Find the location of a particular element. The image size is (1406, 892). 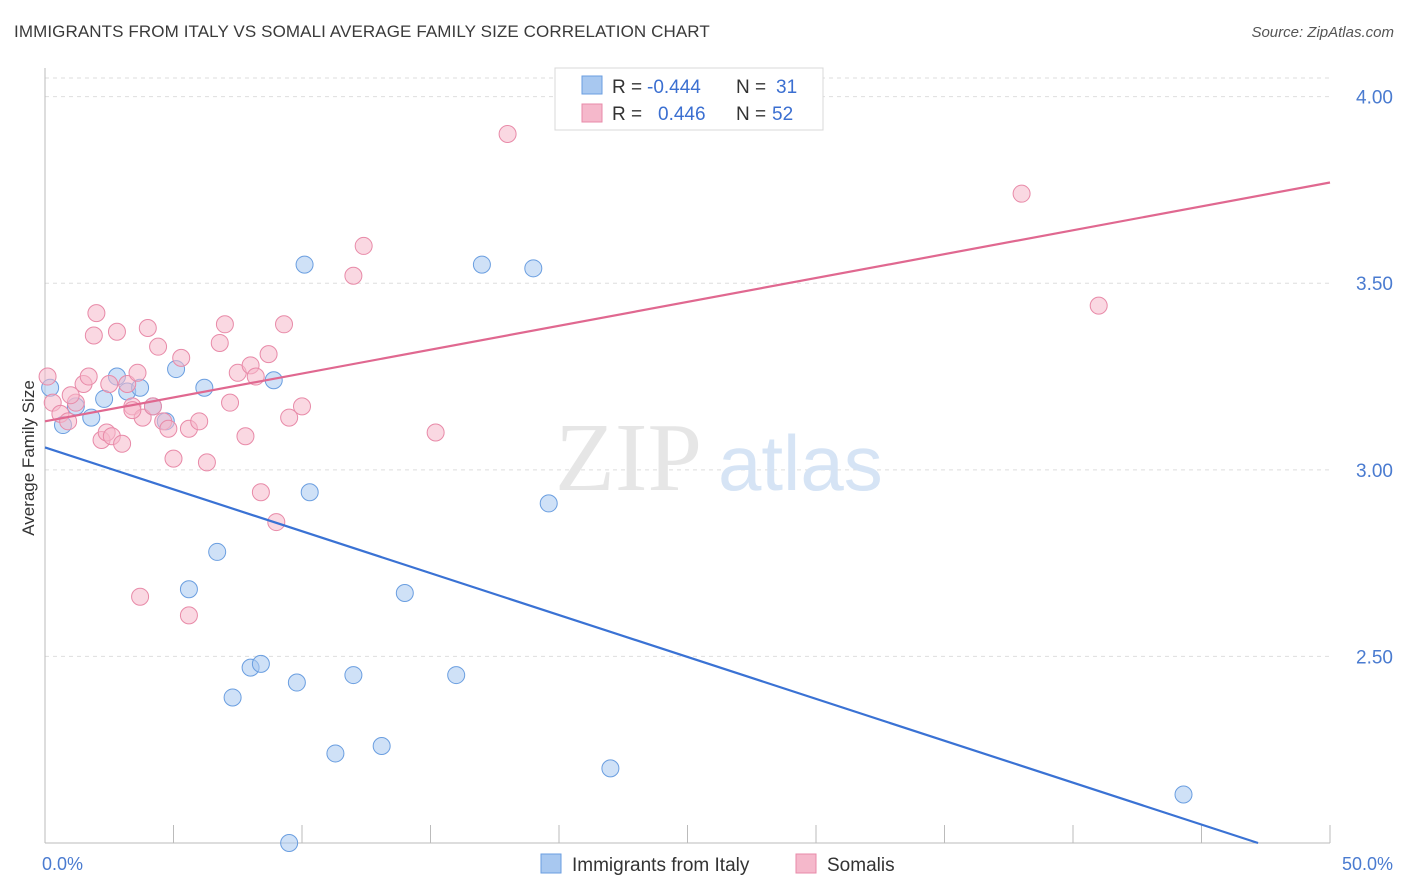

legend-r-label-somalis: R = is located at coordinates (627, 114).